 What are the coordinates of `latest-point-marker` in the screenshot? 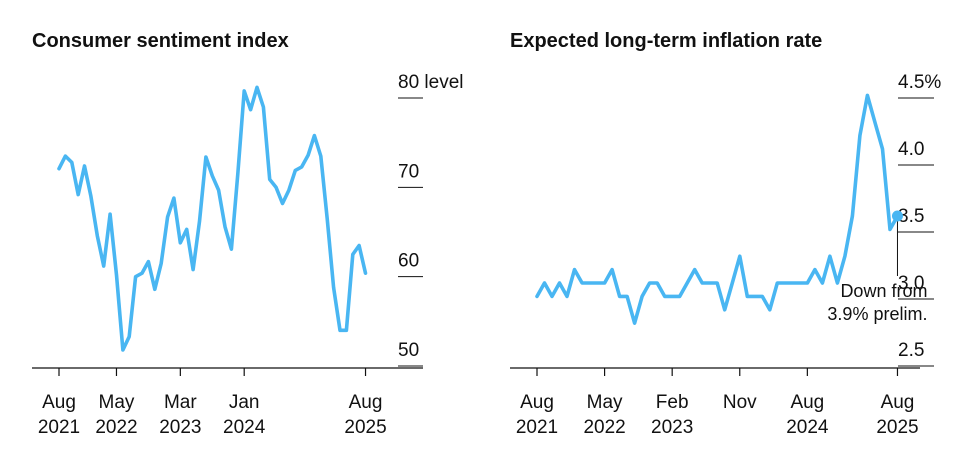 It's located at (897, 216).